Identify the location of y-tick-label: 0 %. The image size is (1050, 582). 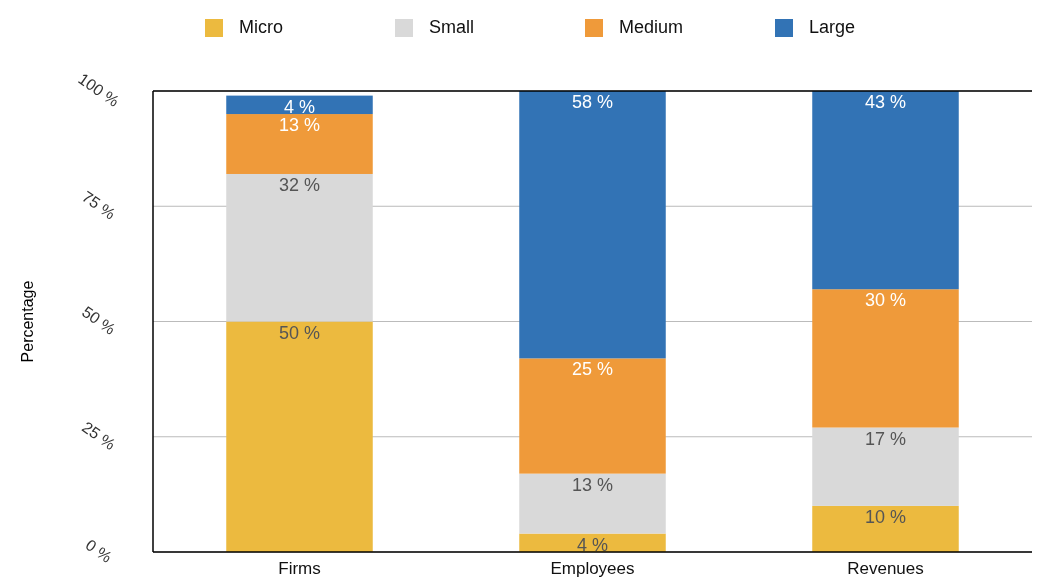
(98, 551).